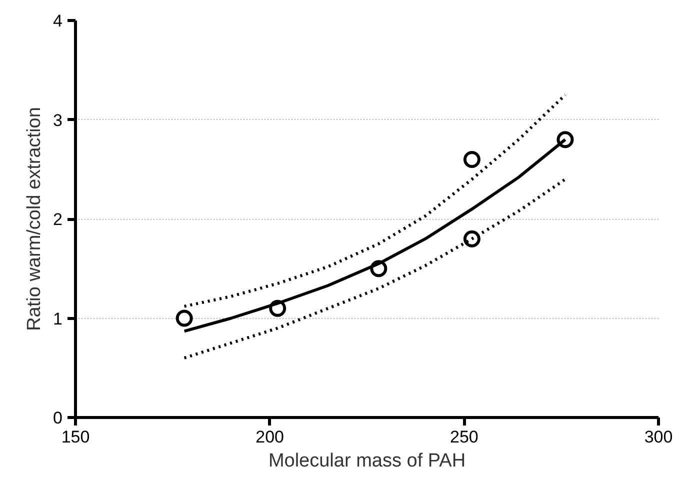 This screenshot has height=497, width=683. What do you see at coordinates (58, 219) in the screenshot?
I see `y-tick-label: 2` at bounding box center [58, 219].